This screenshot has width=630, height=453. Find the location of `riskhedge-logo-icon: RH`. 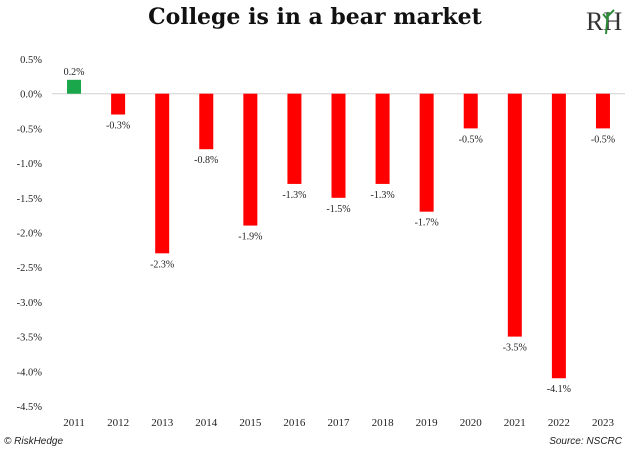

riskhedge-logo-icon: RH is located at coordinates (604, 21).